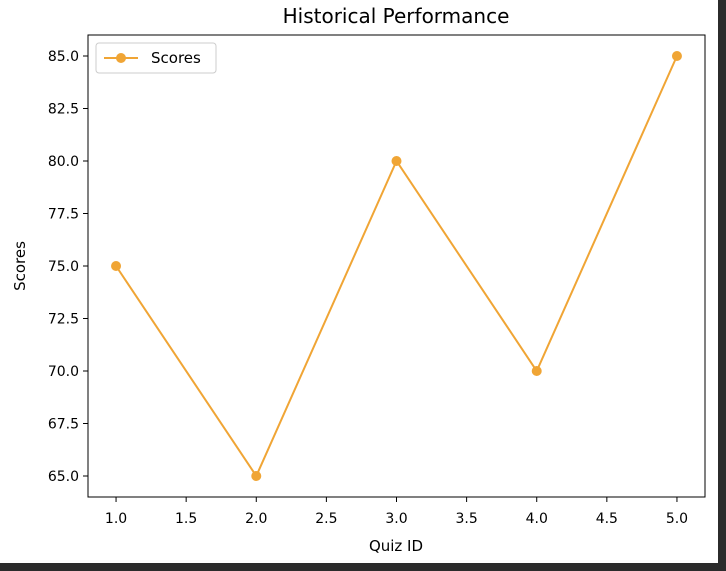  Describe the element at coordinates (607, 519) in the screenshot. I see `x-tick-label: 4.5` at that location.